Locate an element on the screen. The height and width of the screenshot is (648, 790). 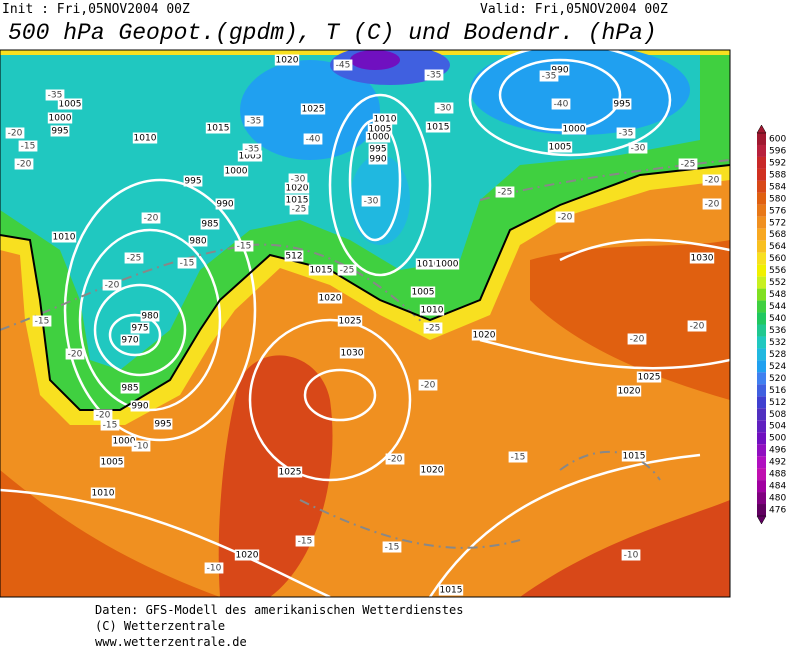
colorbar-label: 576 is located at coordinates (777, 211).